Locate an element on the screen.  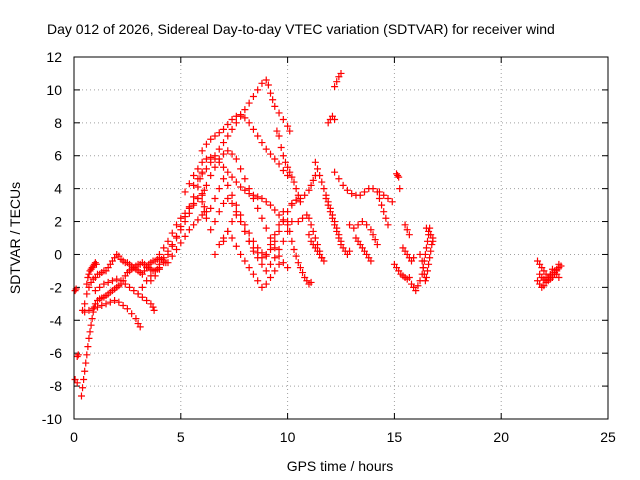
y-tick-label: -4 is located at coordinates (56, 320).